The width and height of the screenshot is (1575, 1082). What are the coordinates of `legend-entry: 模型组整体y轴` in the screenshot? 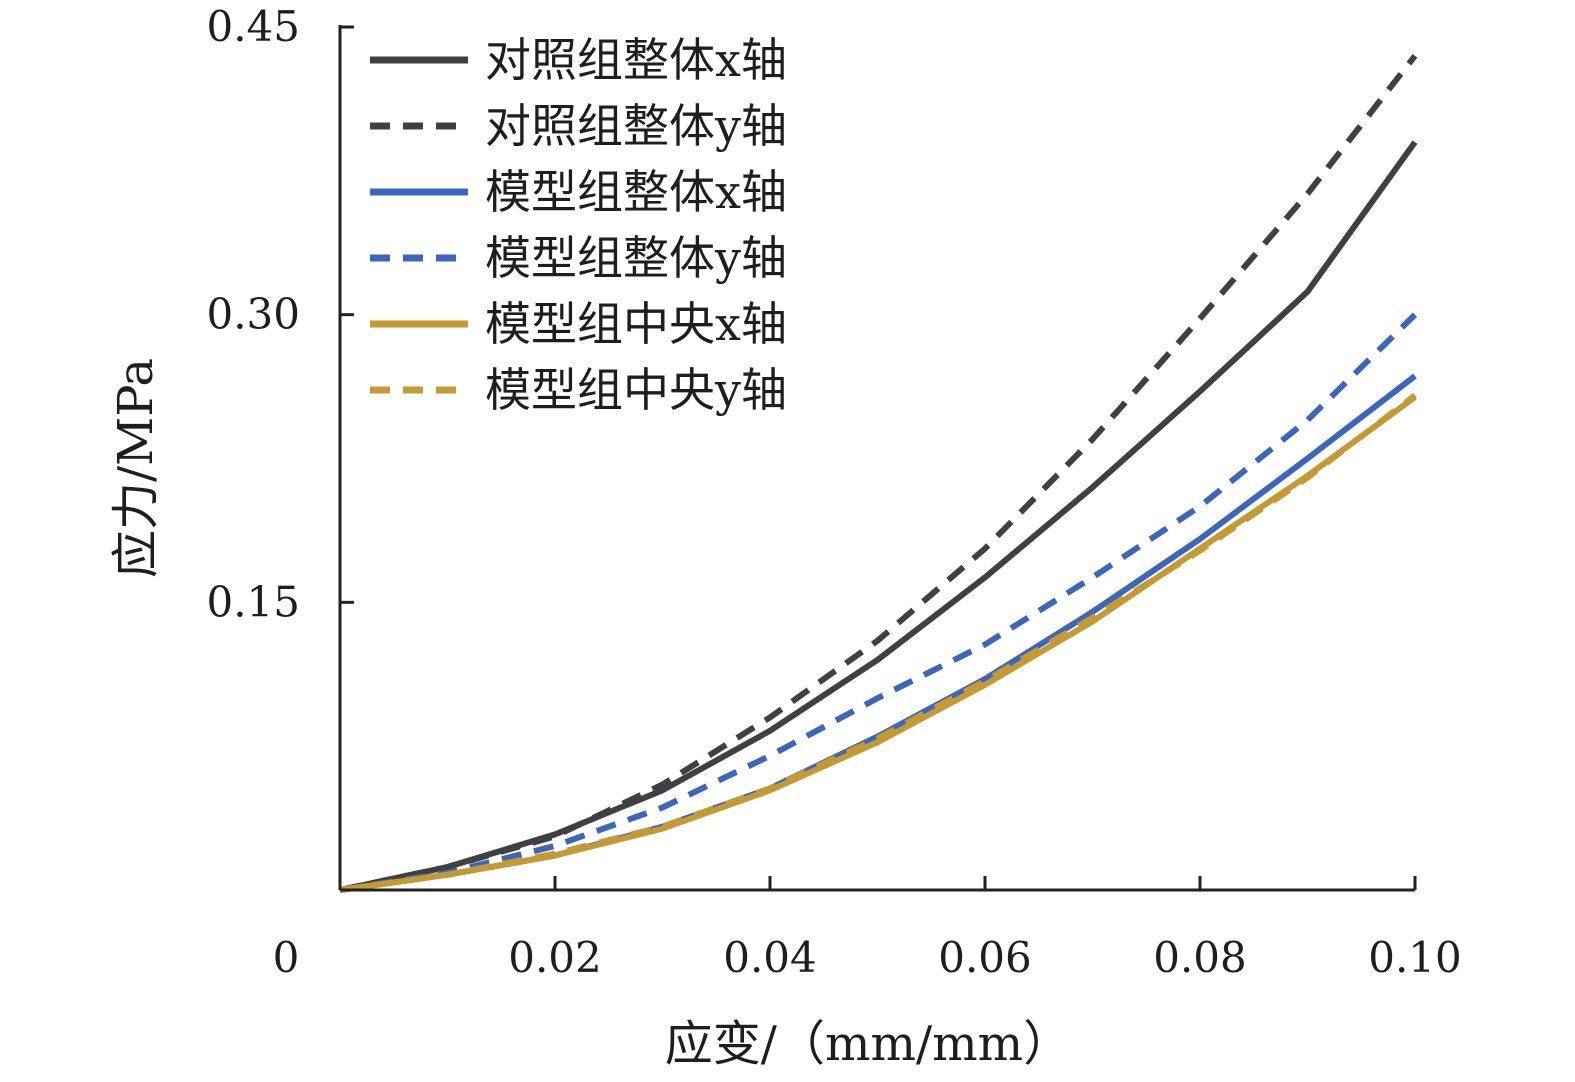 It's located at (578, 258).